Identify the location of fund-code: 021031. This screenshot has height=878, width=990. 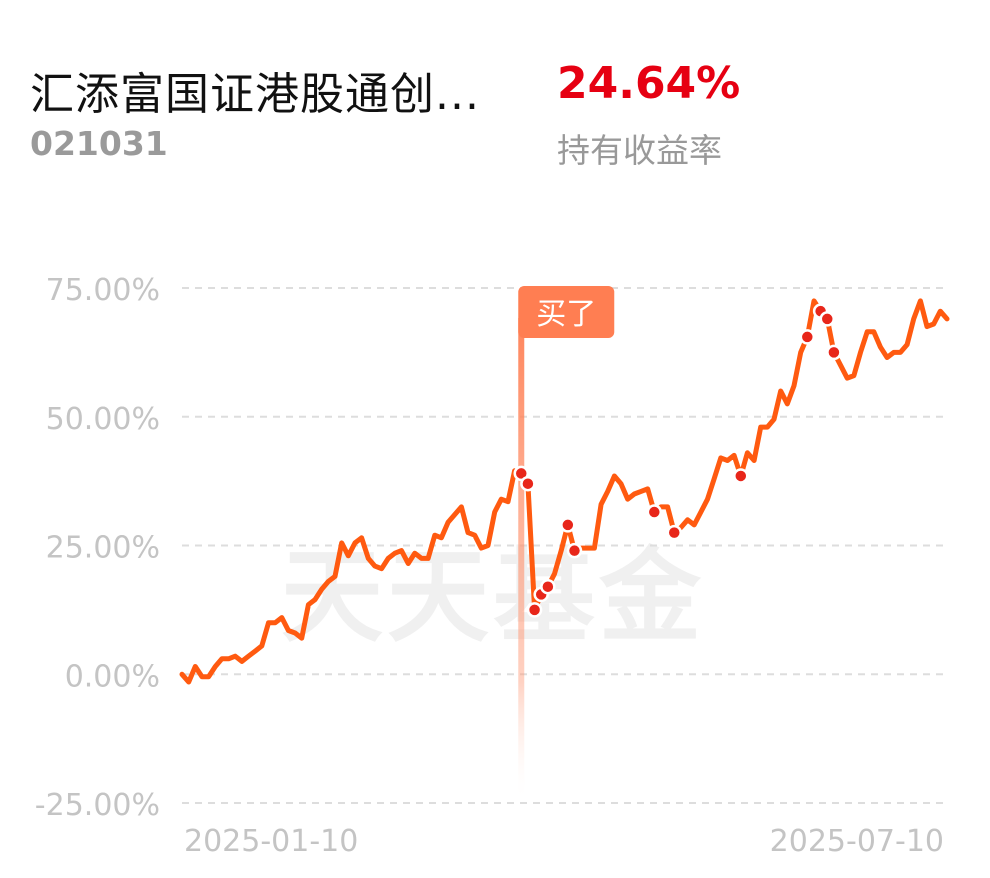
(99, 143).